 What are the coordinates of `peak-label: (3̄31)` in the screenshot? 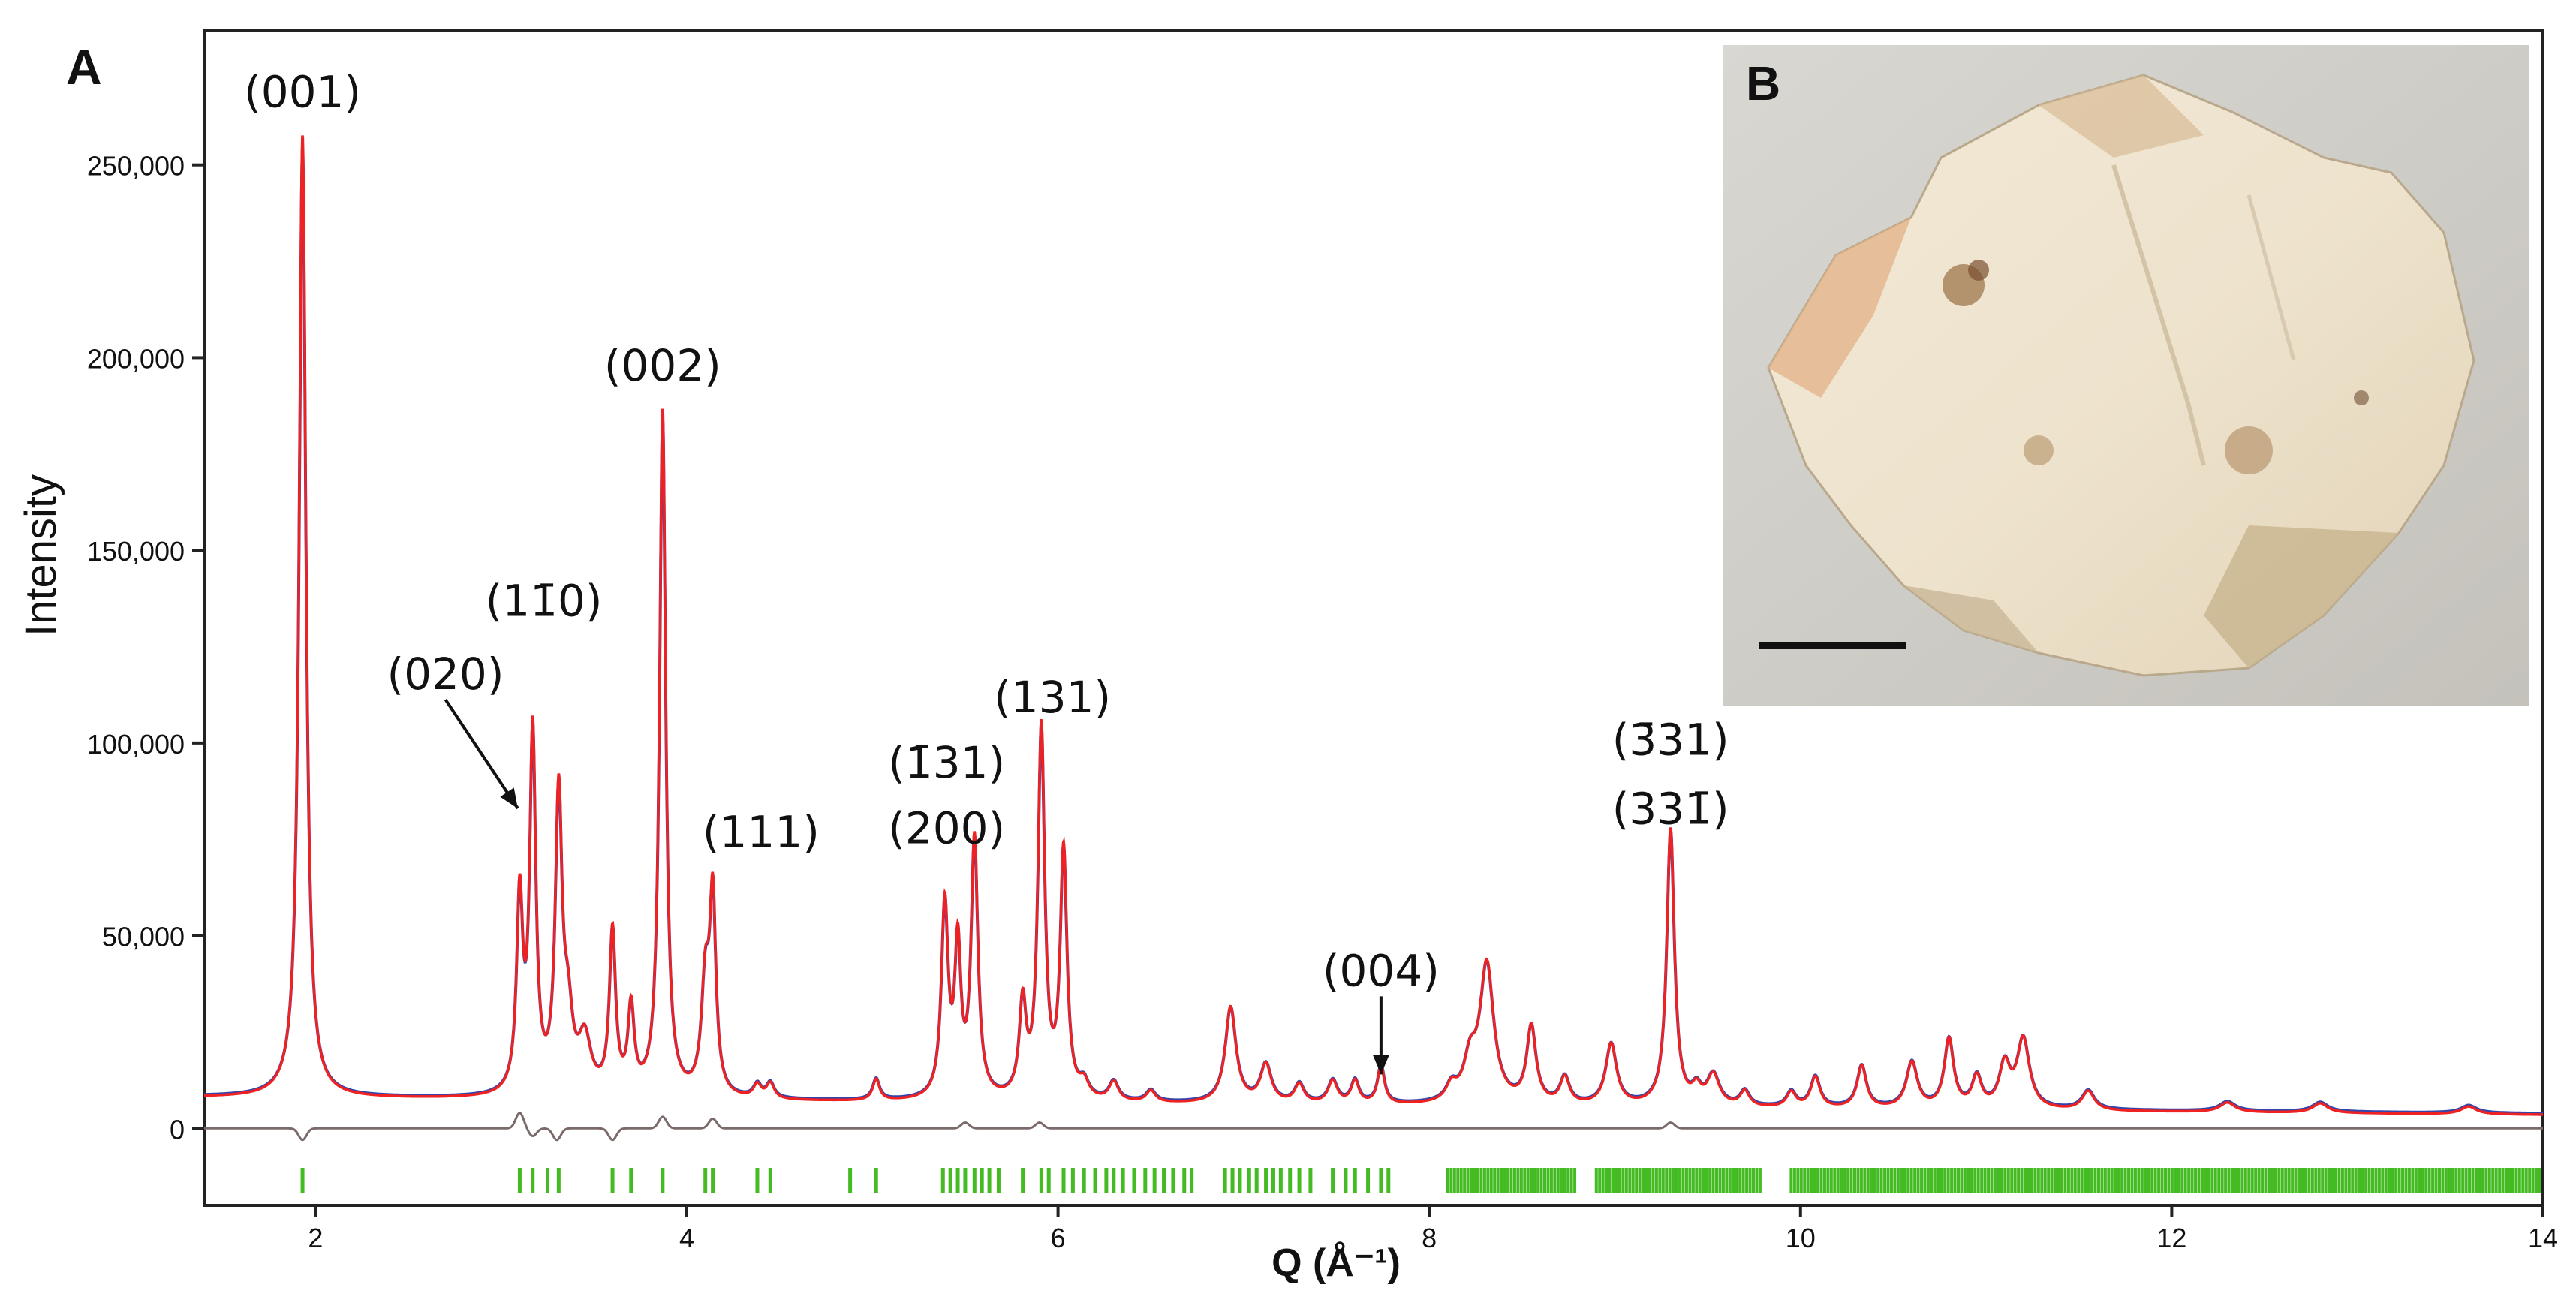 It's located at (1671, 739).